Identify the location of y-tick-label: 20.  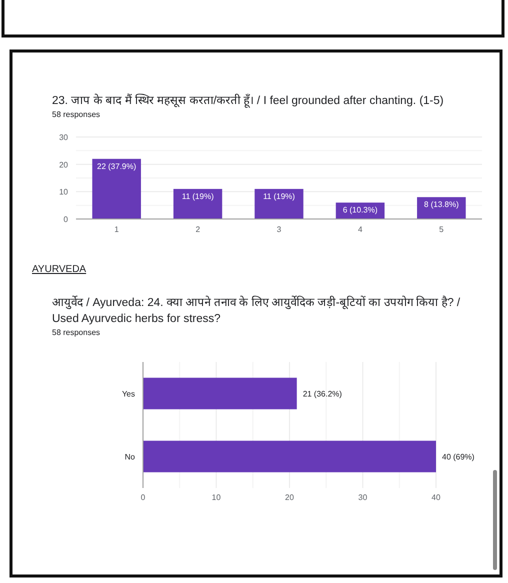
(64, 165).